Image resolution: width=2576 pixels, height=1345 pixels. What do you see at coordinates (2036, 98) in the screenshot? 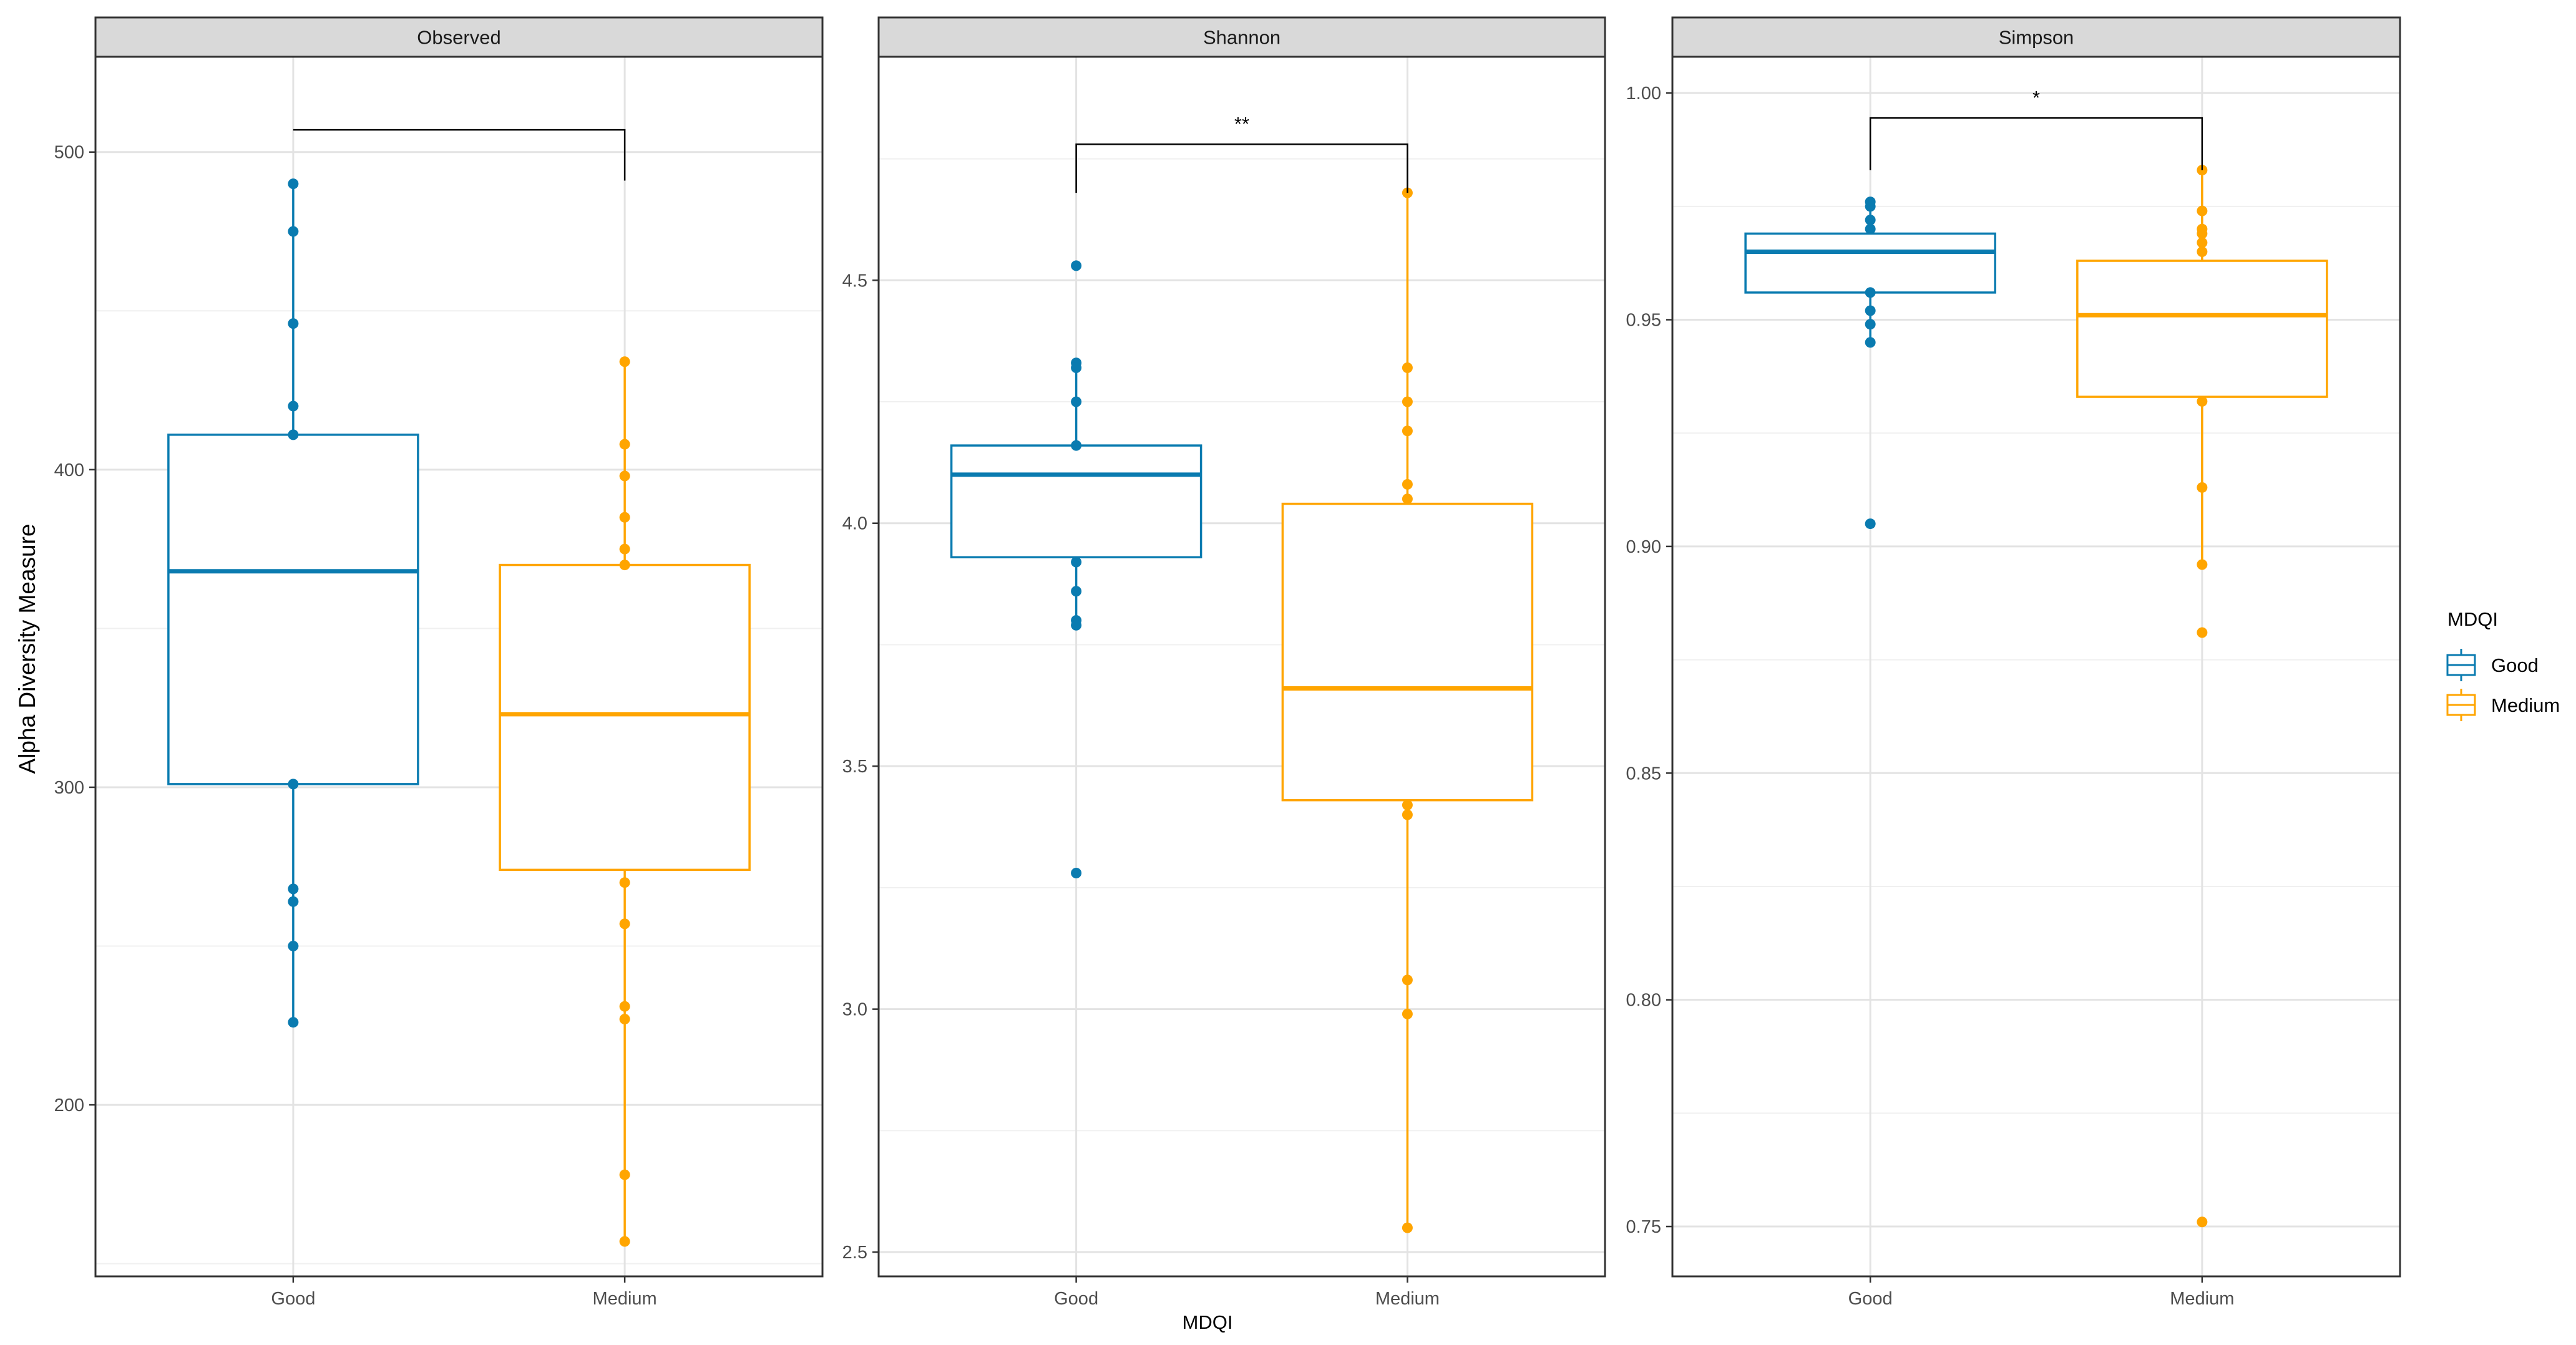
I see `significance-label: *` at bounding box center [2036, 98].